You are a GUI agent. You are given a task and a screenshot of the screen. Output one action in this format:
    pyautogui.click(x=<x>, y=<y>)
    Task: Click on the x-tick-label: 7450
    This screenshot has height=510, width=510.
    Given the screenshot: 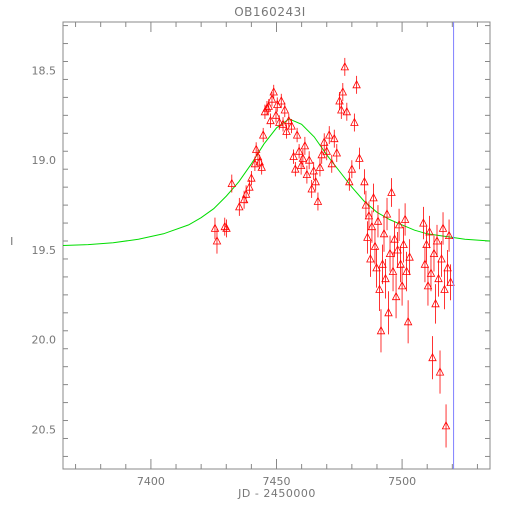 What is the action you would take?
    pyautogui.click(x=277, y=481)
    